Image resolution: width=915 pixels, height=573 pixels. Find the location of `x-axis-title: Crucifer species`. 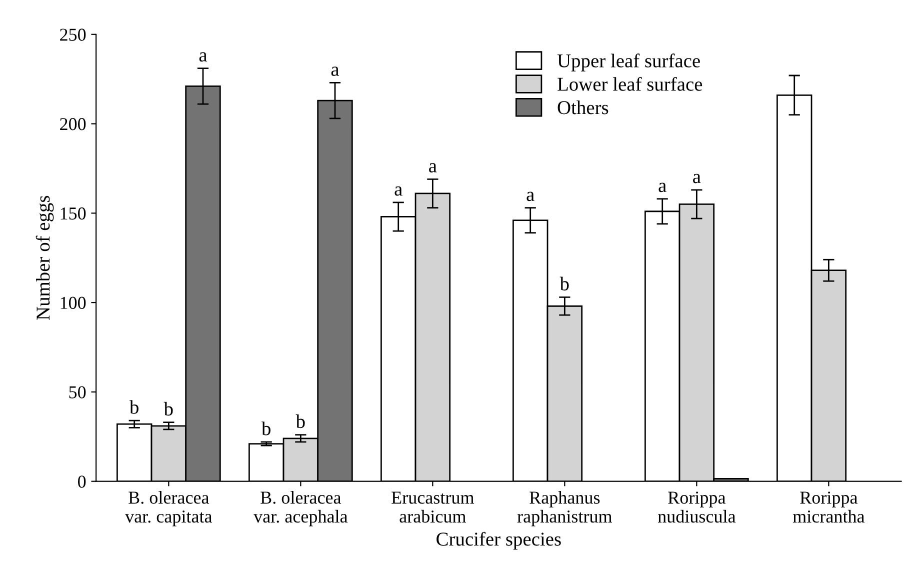

x-axis-title: Crucifer species is located at coordinates (498, 541).